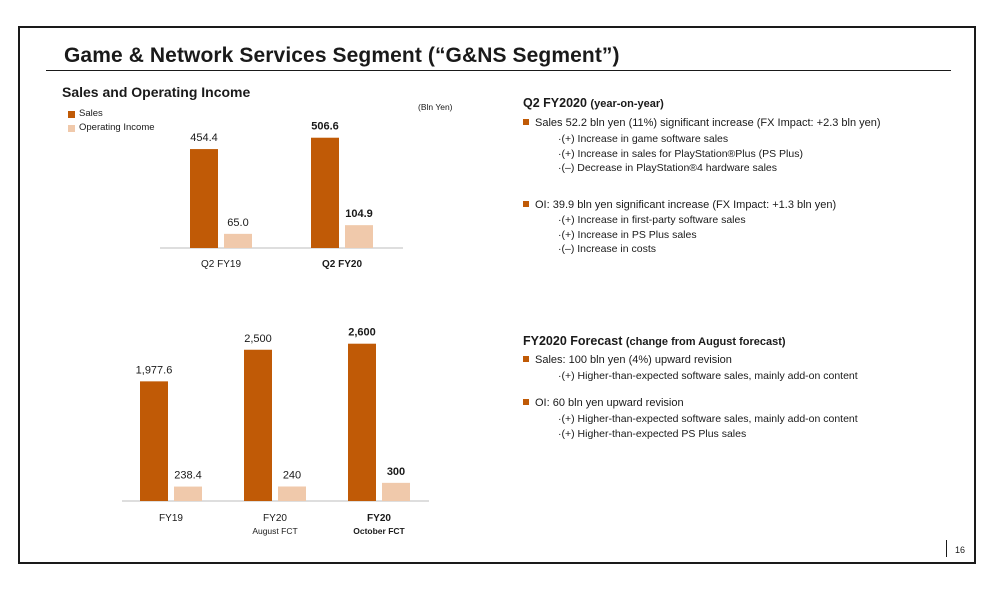 The image size is (1004, 597). I want to click on data-label: 454.4, so click(204, 138).